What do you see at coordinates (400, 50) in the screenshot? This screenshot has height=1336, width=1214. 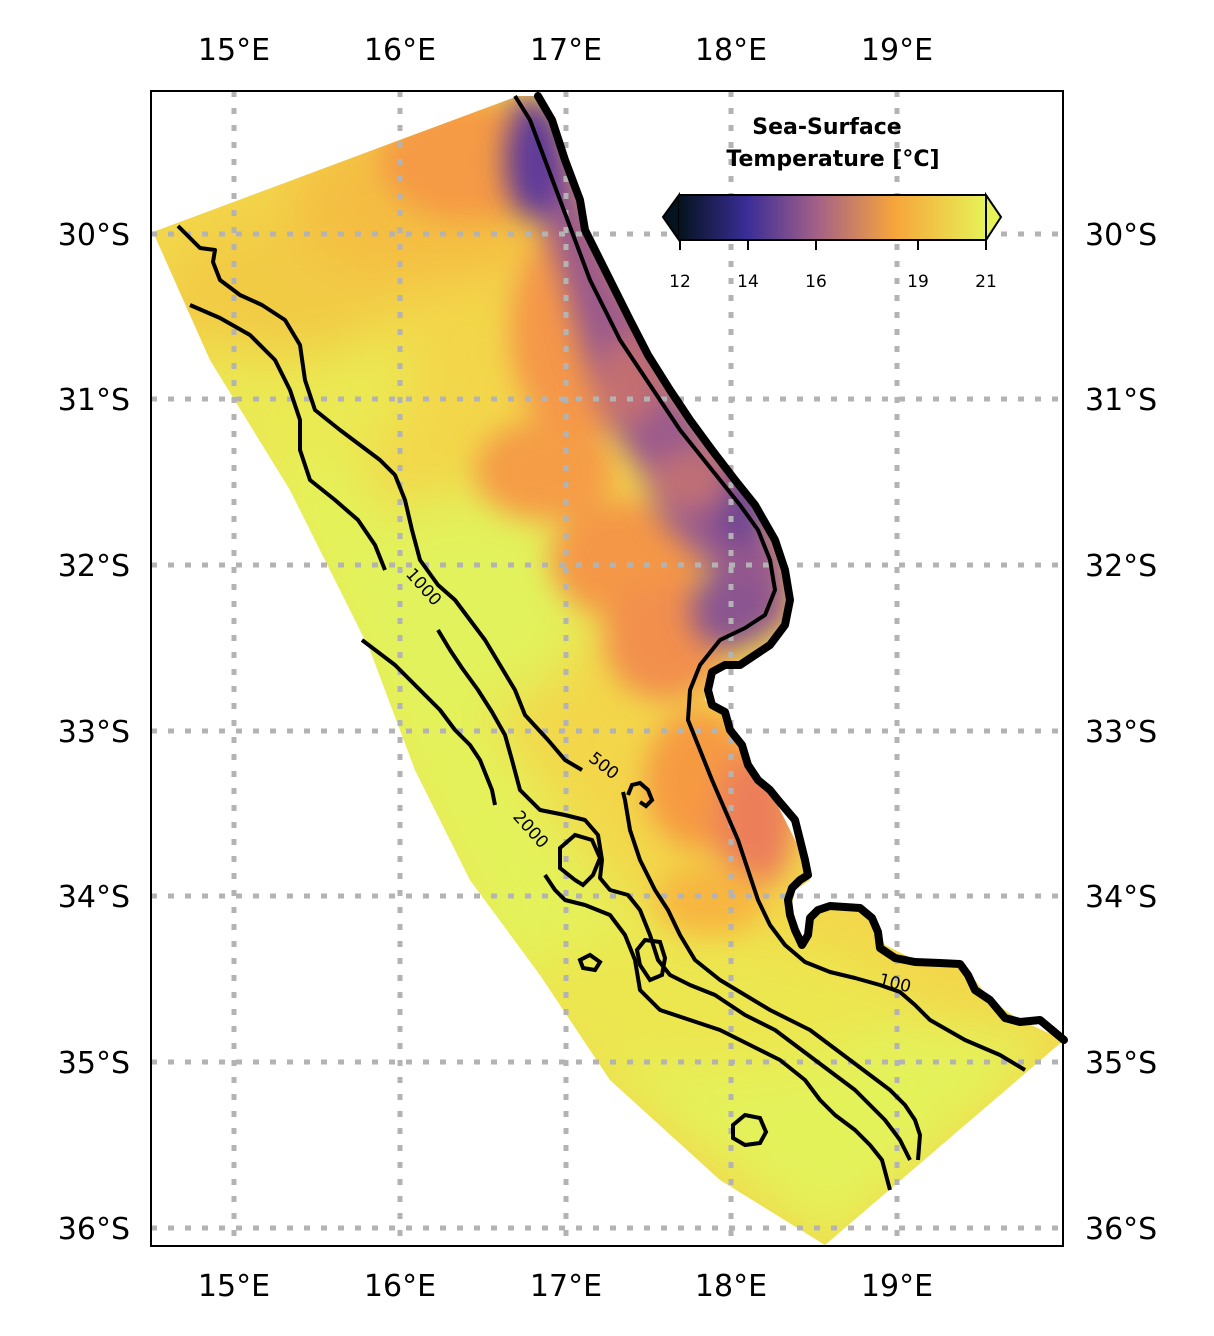 I see `lon-label-top-16: 16°E` at bounding box center [400, 50].